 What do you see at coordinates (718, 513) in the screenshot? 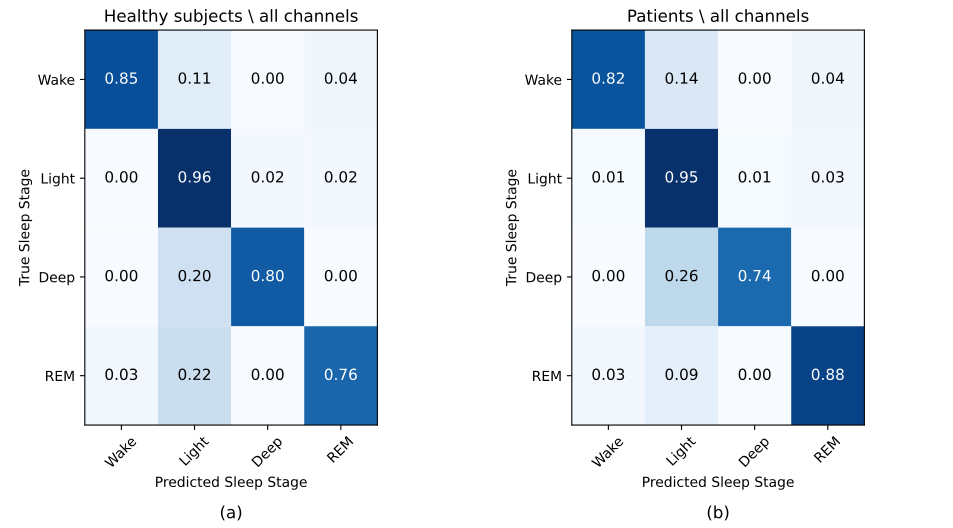
I see `text: (b)` at bounding box center [718, 513].